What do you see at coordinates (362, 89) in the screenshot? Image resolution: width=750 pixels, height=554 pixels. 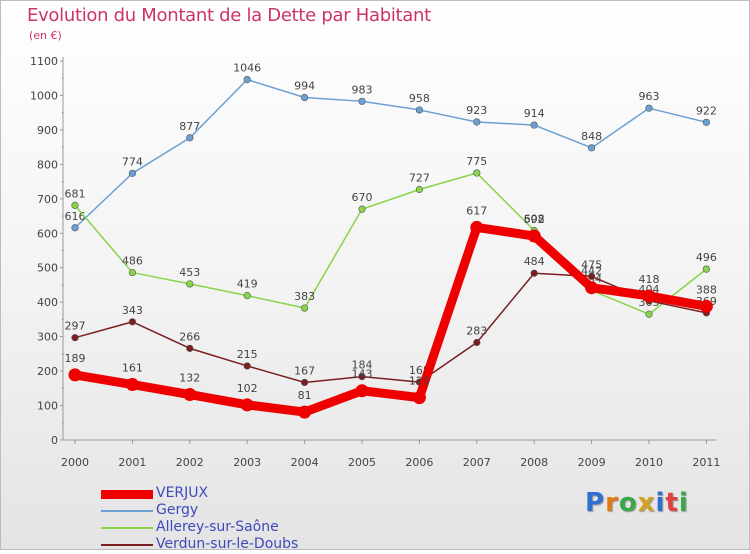 I see `data-label: 983` at bounding box center [362, 89].